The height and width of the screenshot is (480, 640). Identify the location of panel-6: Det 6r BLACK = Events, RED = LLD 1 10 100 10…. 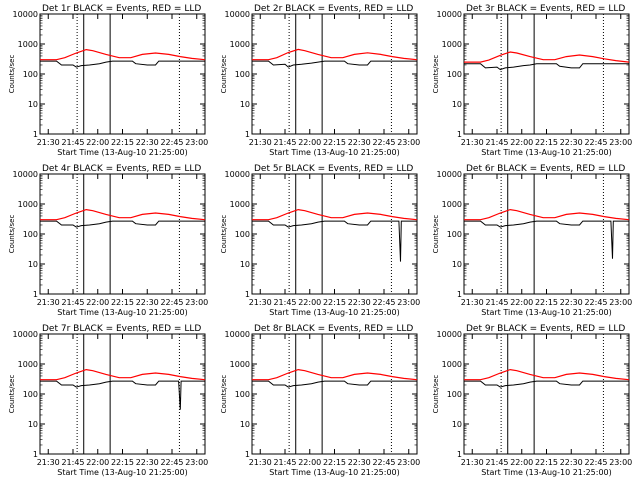
(532, 240).